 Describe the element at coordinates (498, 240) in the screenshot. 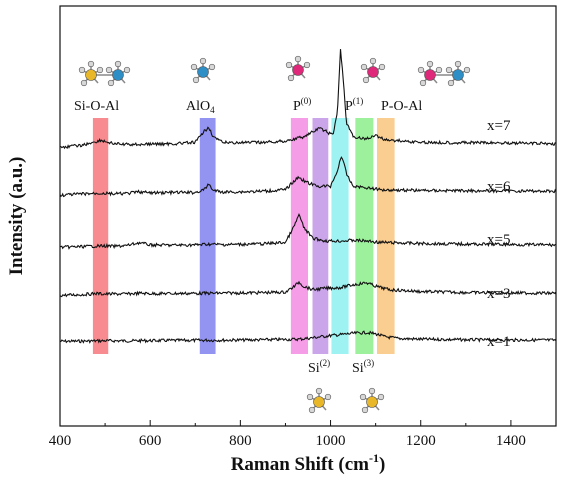

I see `series-label-x5: x=5` at that location.